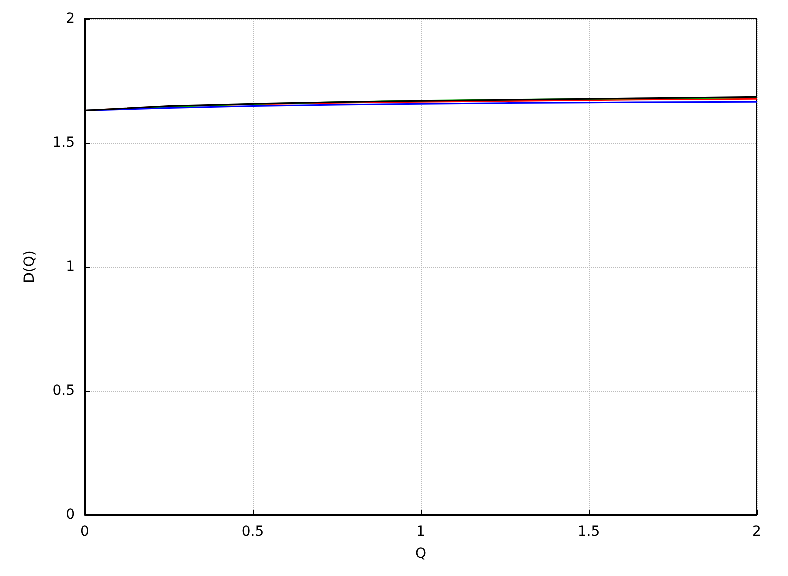  Describe the element at coordinates (70, 267) in the screenshot. I see `y-tick-label: 1` at that location.